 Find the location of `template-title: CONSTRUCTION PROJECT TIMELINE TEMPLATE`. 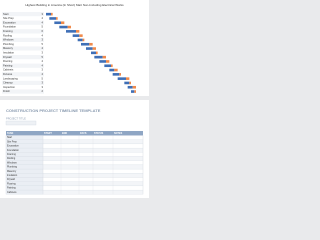

template-title: CONSTRUCTION PROJECT TIMELINE TEMPLATE is located at coordinates (53, 110).